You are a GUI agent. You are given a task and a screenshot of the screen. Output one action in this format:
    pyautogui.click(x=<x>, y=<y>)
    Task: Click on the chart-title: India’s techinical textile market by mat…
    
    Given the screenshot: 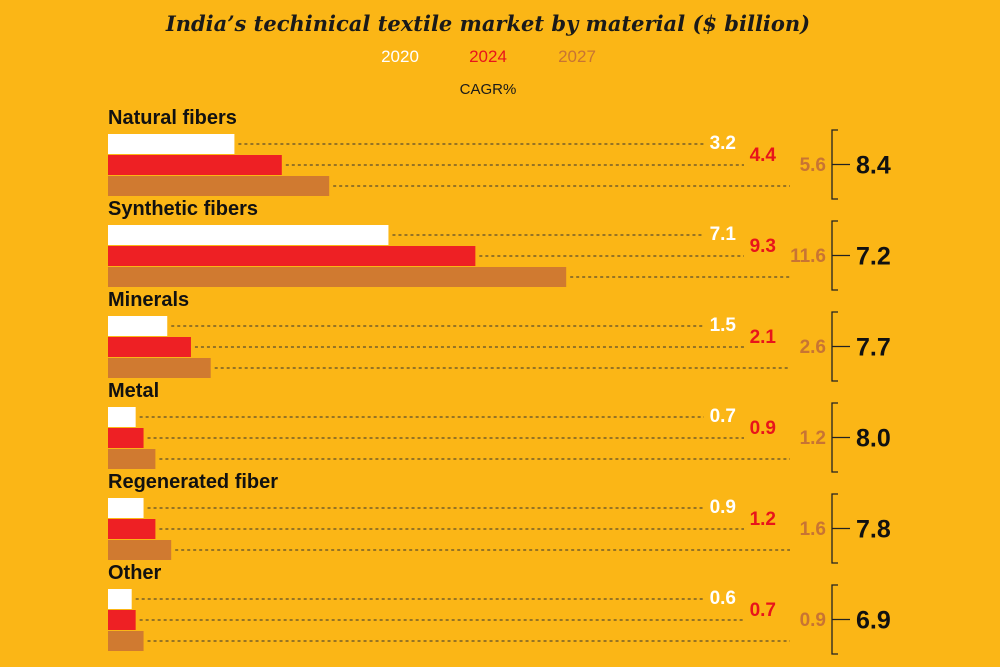 What is the action you would take?
    pyautogui.click(x=487, y=23)
    